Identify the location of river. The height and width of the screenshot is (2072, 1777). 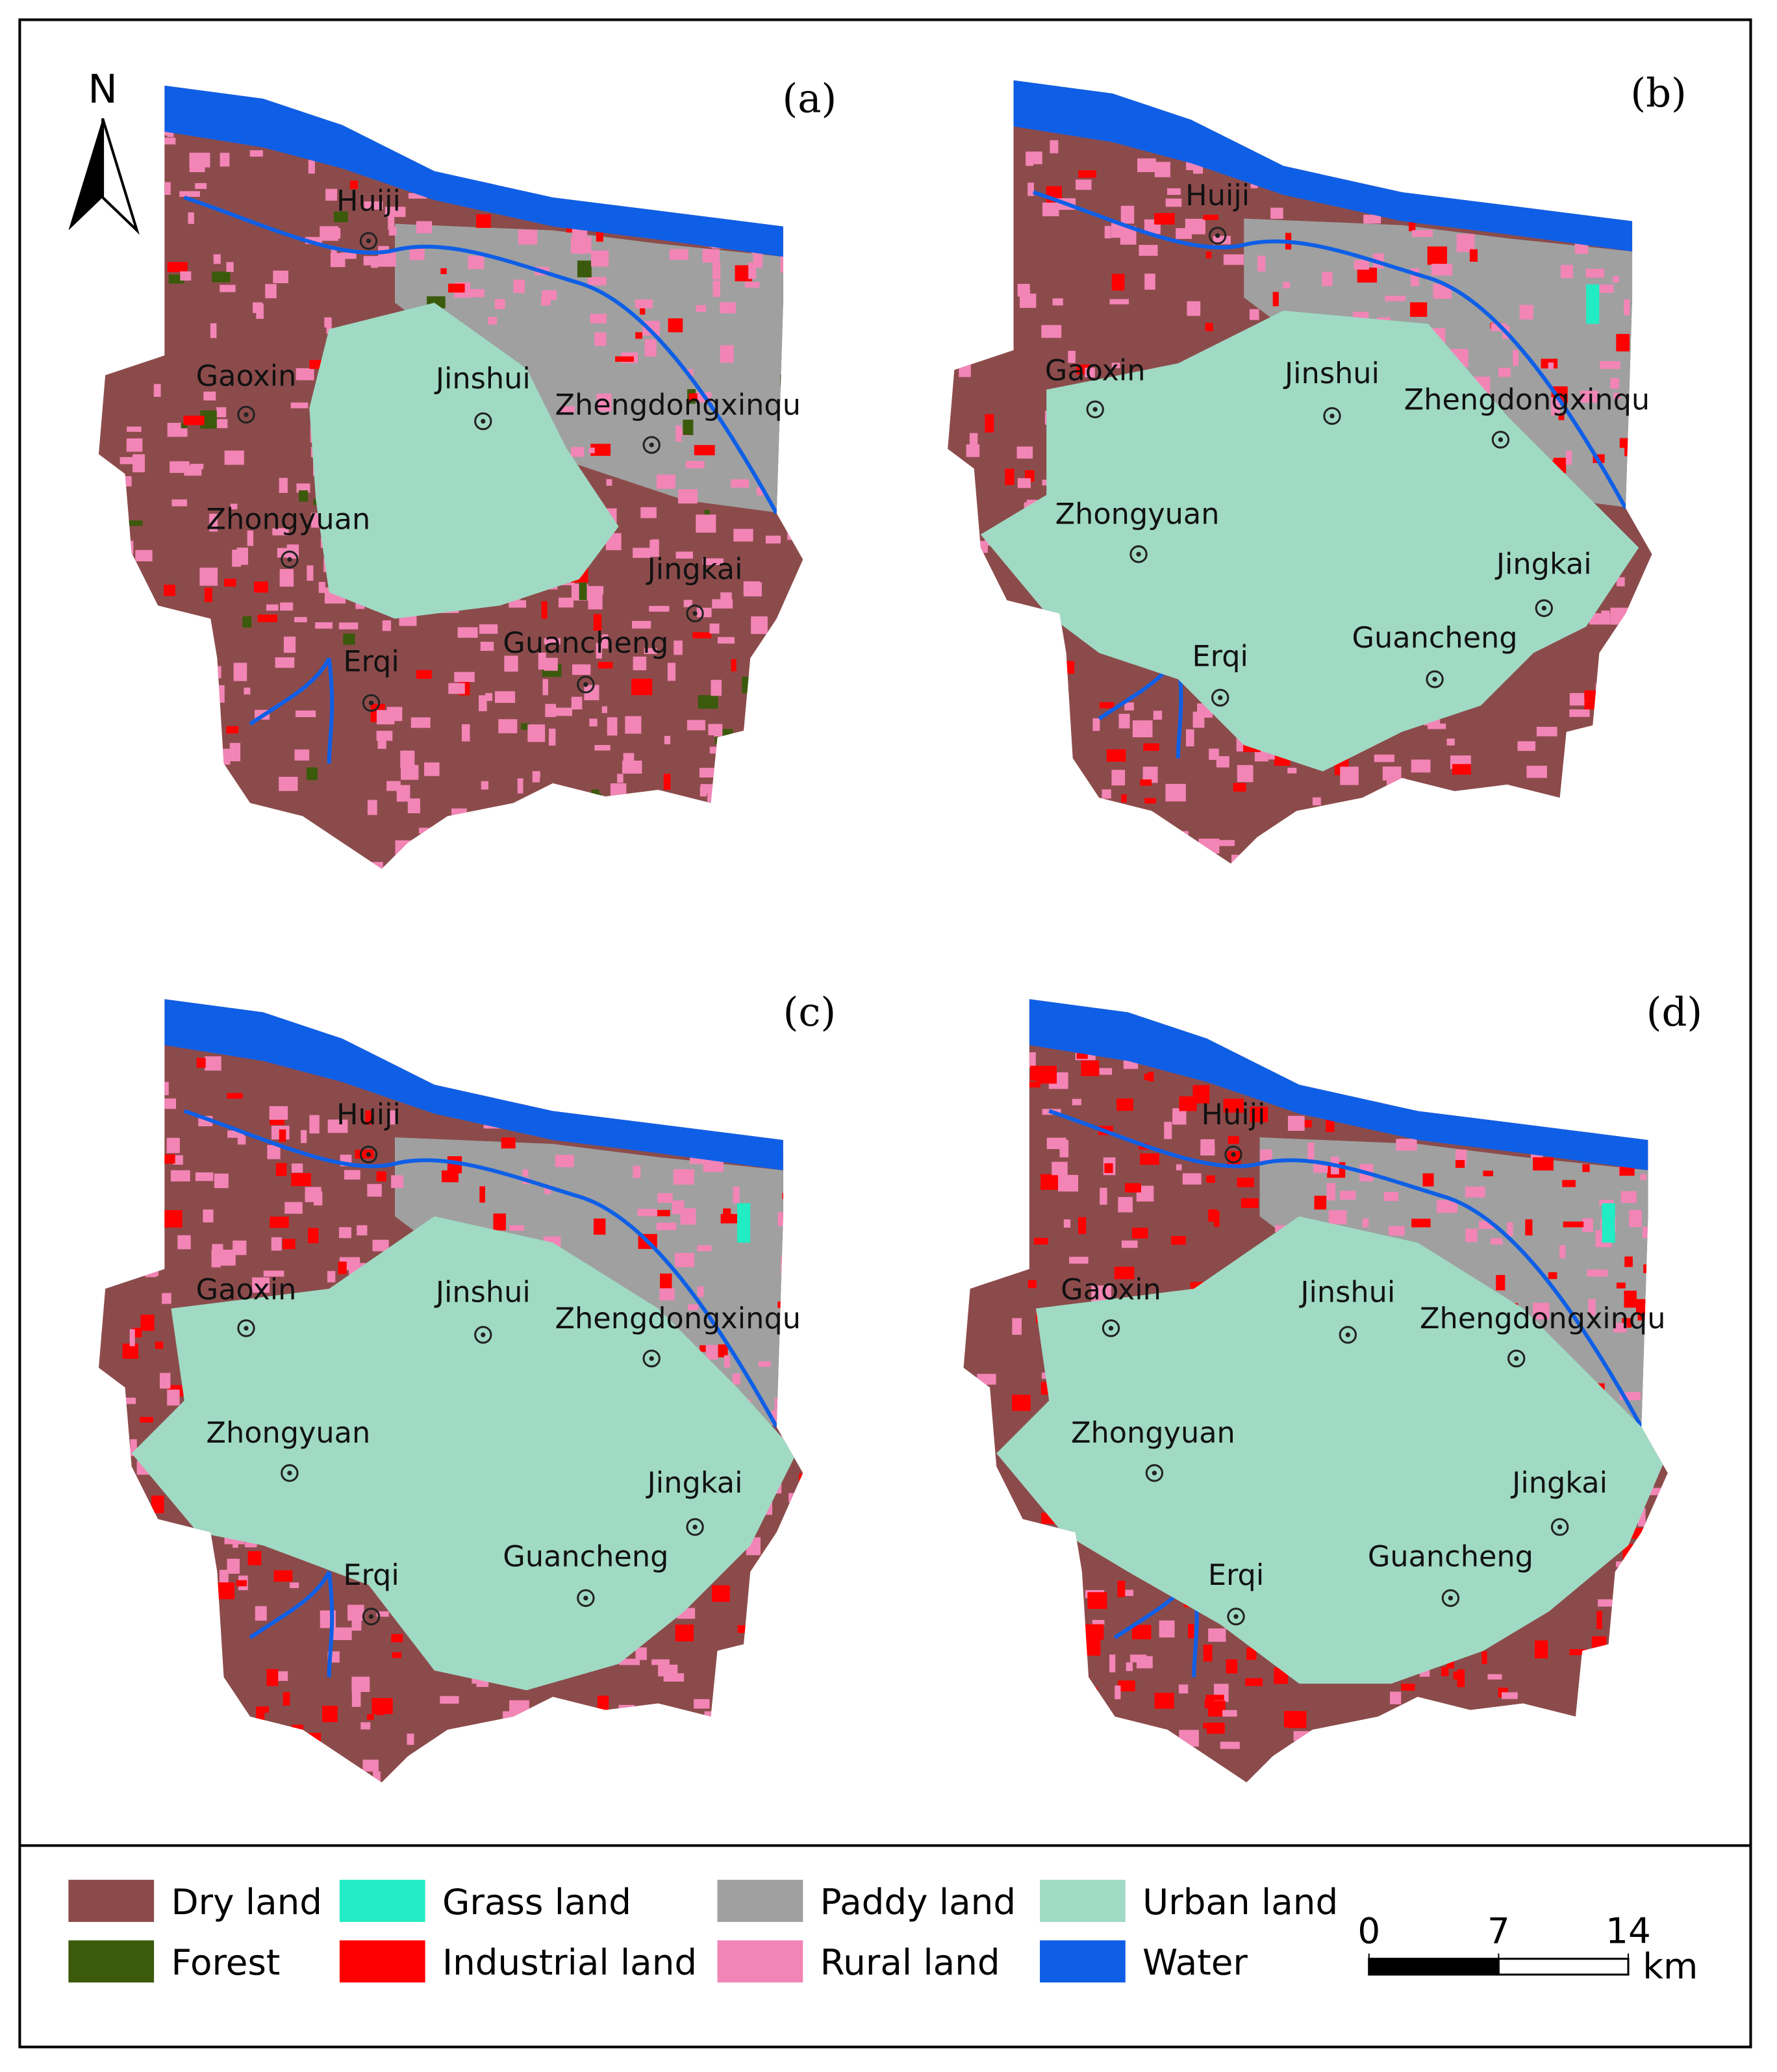
(481, 355).